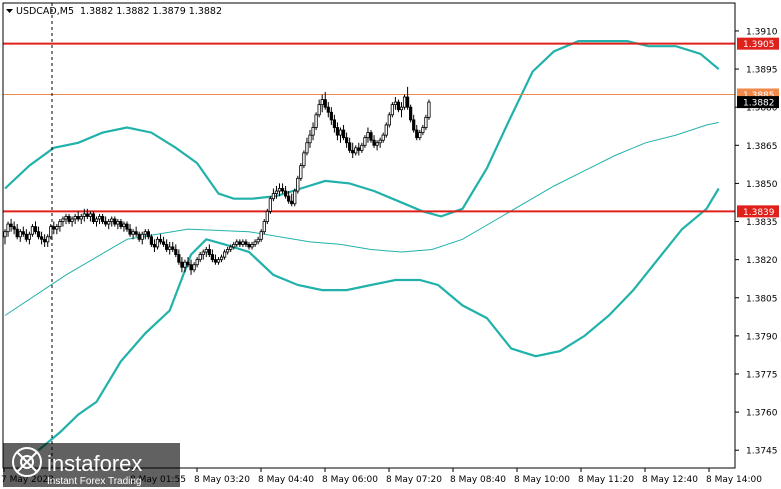 The width and height of the screenshot is (781, 489). I want to click on current-price-tag-label: 1.3882, so click(759, 104).